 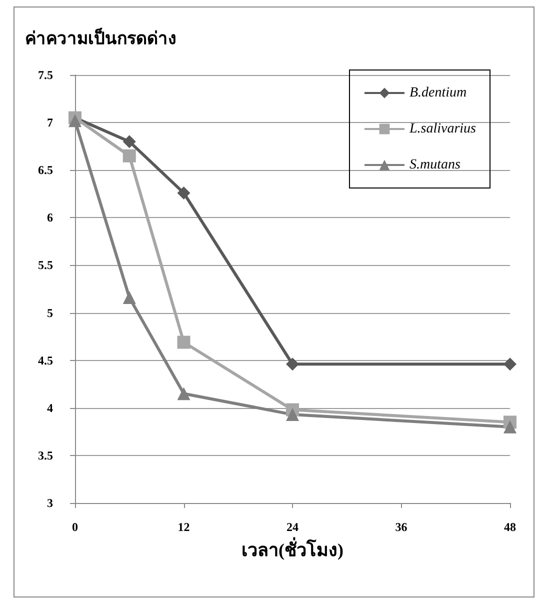 What do you see at coordinates (75, 527) in the screenshot?
I see `x-tick-label: 0` at bounding box center [75, 527].